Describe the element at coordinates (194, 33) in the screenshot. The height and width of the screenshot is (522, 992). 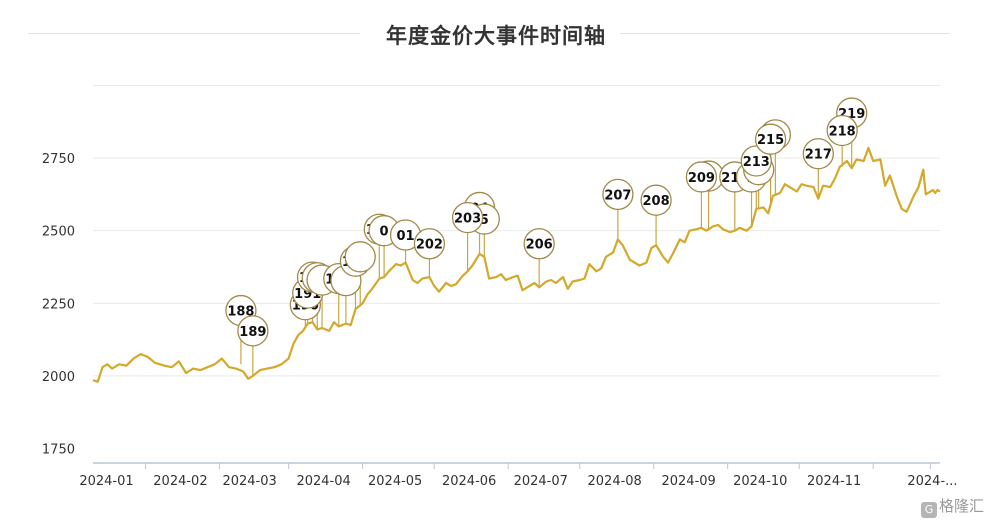
I see `title-divider-left` at that location.